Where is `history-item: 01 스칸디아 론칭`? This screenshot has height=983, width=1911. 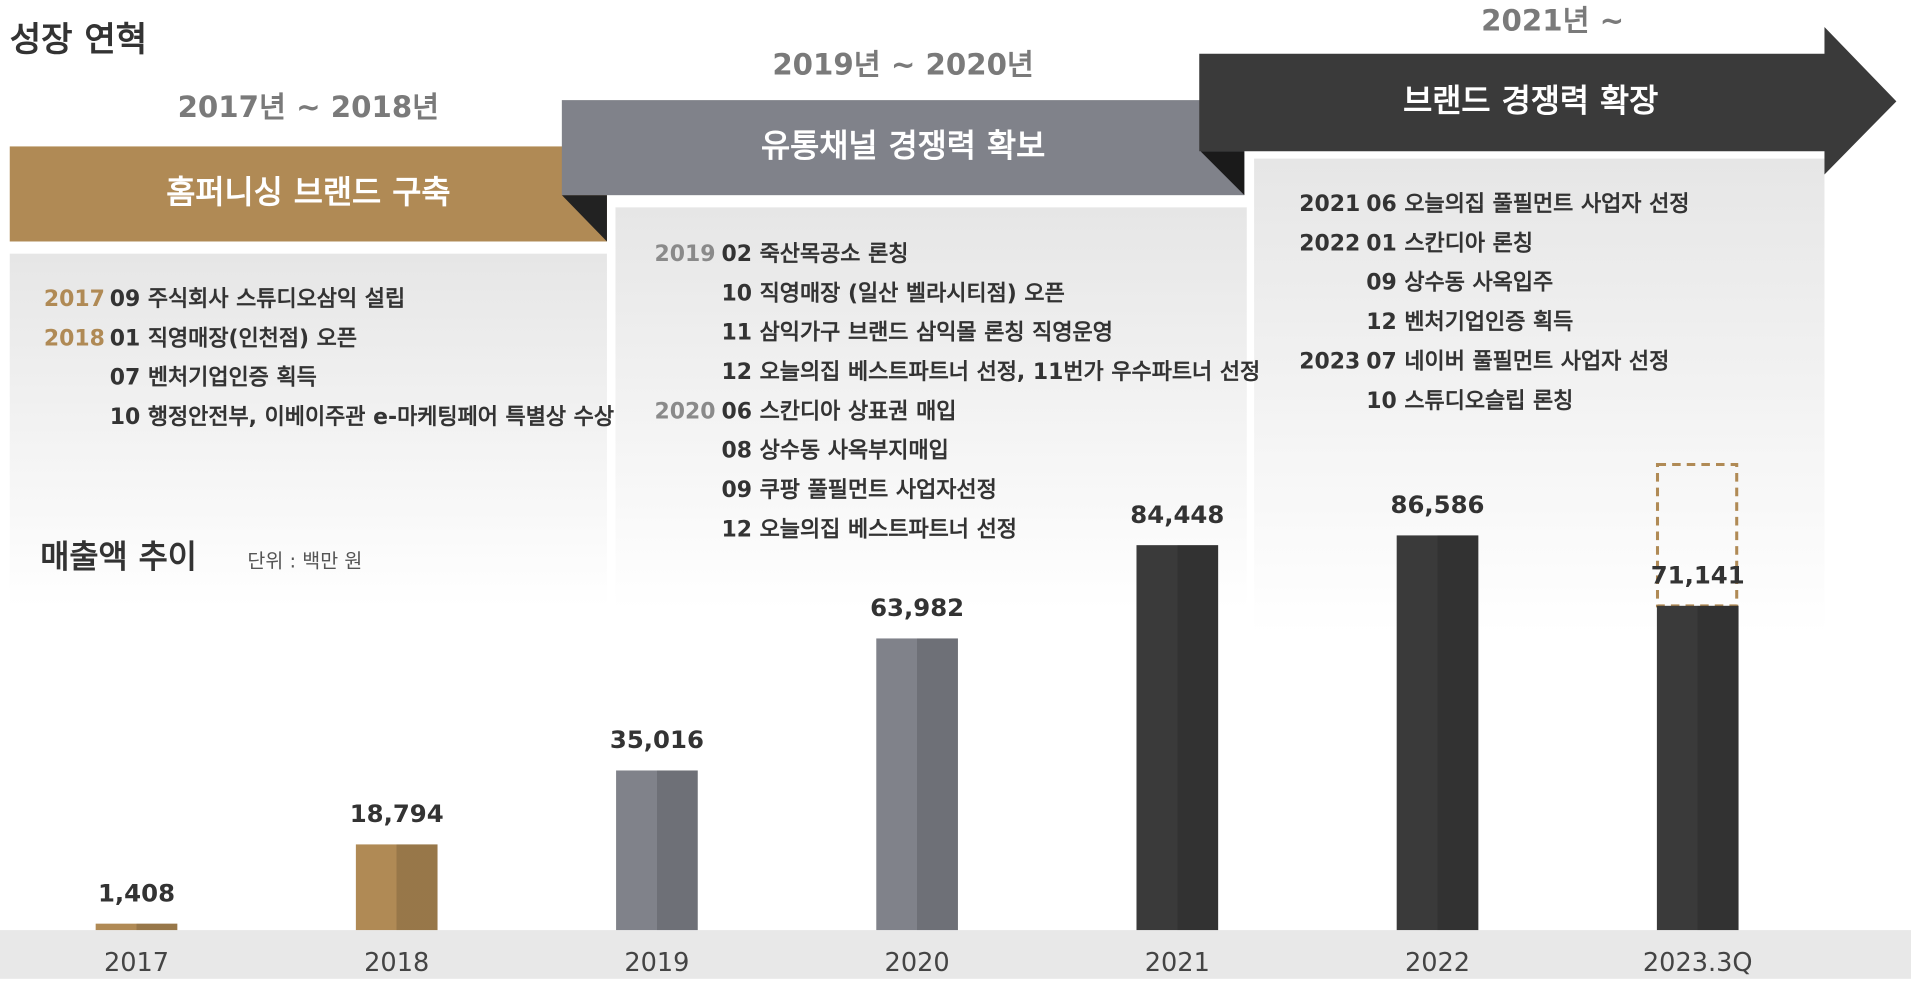 history-item: 01 스칸디아 론칭 is located at coordinates (1449, 243).